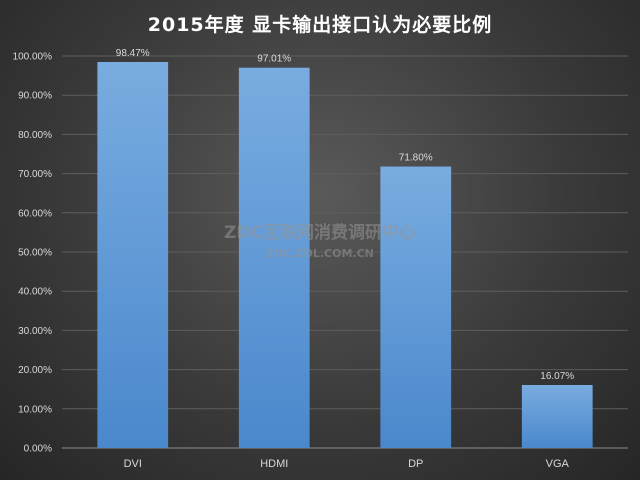 Image resolution: width=640 pixels, height=480 pixels. What do you see at coordinates (35, 213) in the screenshot?
I see `y-tick-label: 60.00%` at bounding box center [35, 213].